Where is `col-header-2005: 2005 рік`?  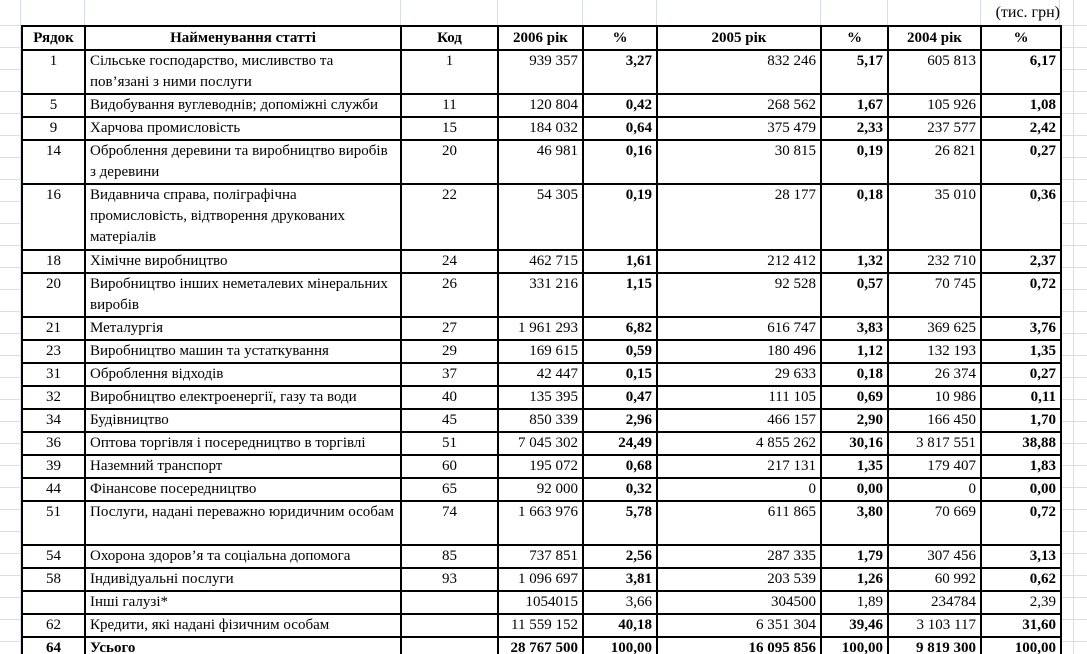
col-header-2005: 2005 рік is located at coordinates (739, 38).